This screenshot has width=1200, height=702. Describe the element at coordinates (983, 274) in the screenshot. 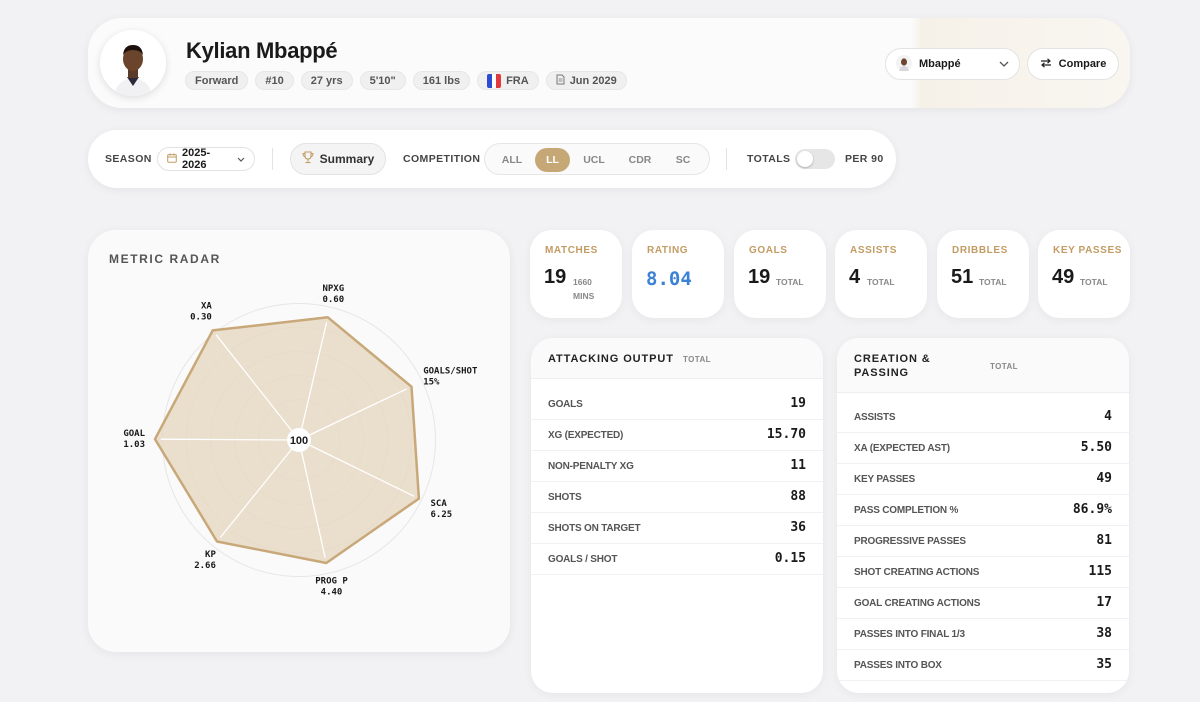

I see `stat-card-dribbles: DRIBBLES 51 TOTAL` at that location.